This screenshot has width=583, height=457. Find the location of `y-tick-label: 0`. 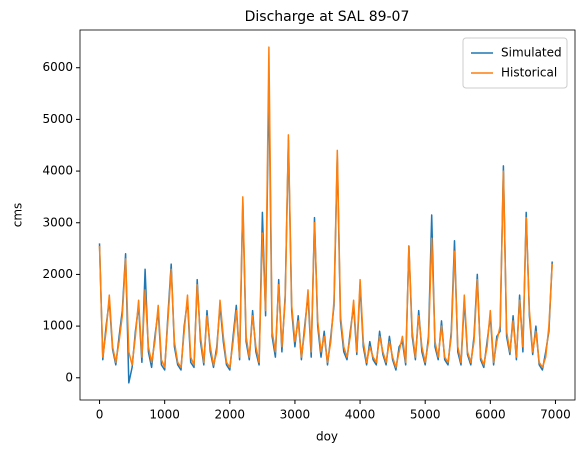

y-tick-label: 0 is located at coordinates (69, 377).